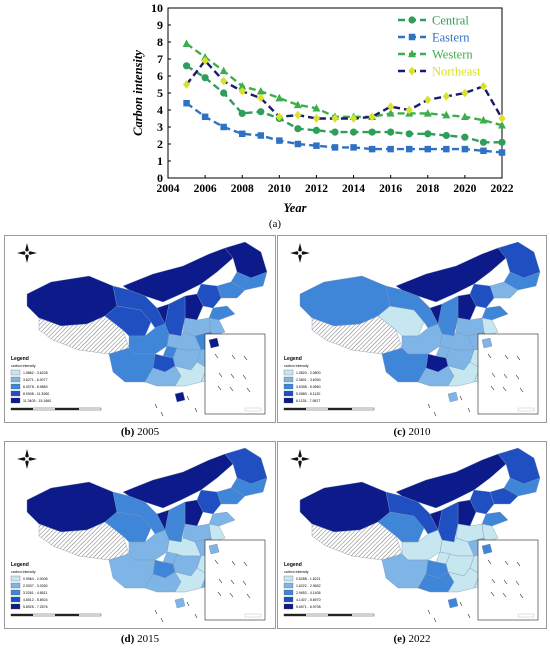 This screenshot has width=550, height=651. What do you see at coordinates (293, 565) in the screenshot?
I see `legend-title: Legend` at bounding box center [293, 565].